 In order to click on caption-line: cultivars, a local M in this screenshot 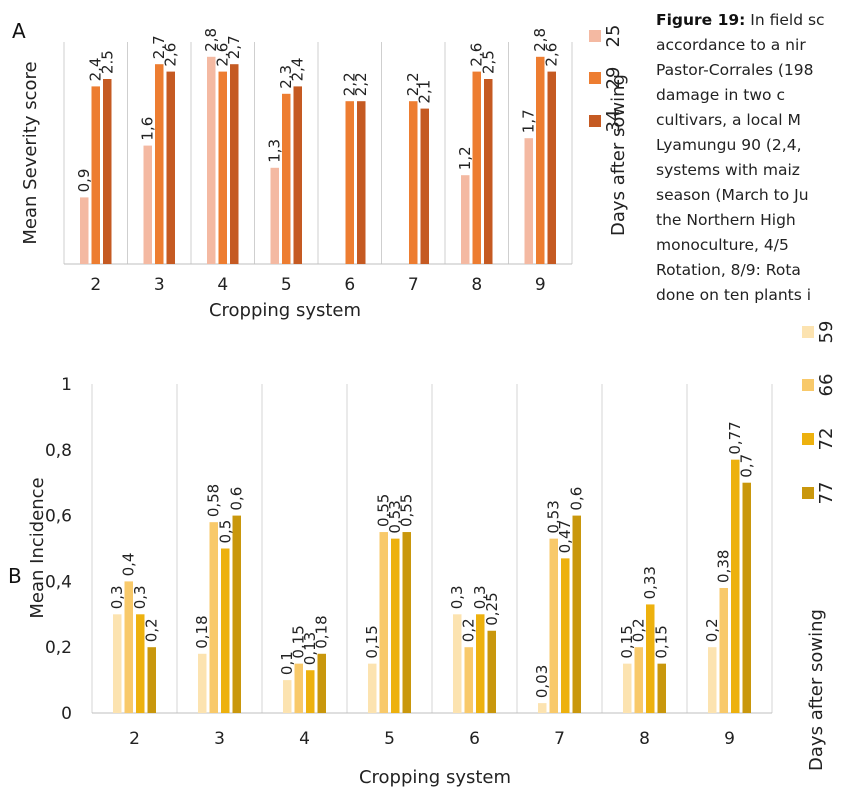, I will do `click(728, 120)`.